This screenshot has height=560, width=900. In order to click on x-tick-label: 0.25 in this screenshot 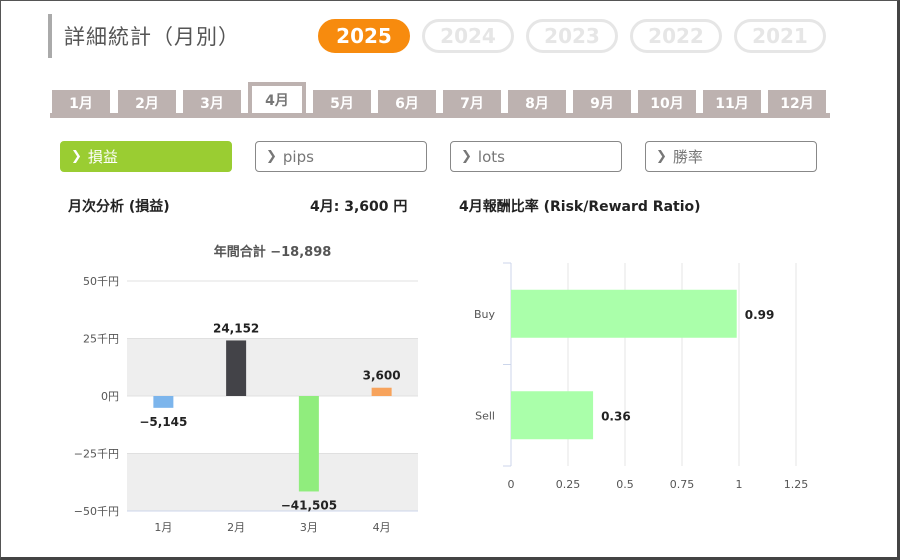, I will do `click(568, 484)`.